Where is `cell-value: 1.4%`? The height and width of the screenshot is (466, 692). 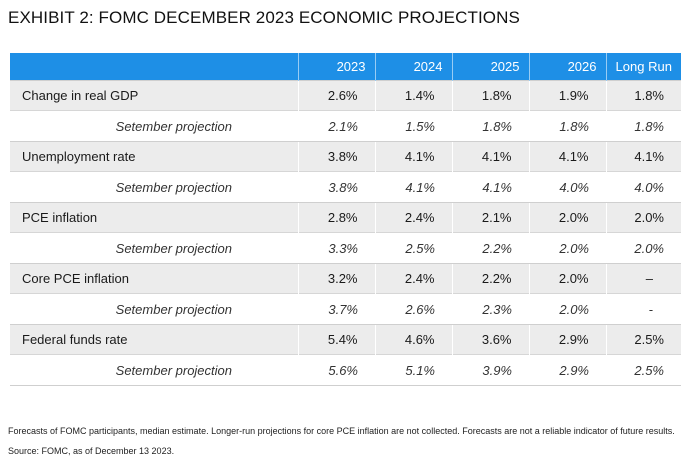 cell-value: 1.4% is located at coordinates (413, 95).